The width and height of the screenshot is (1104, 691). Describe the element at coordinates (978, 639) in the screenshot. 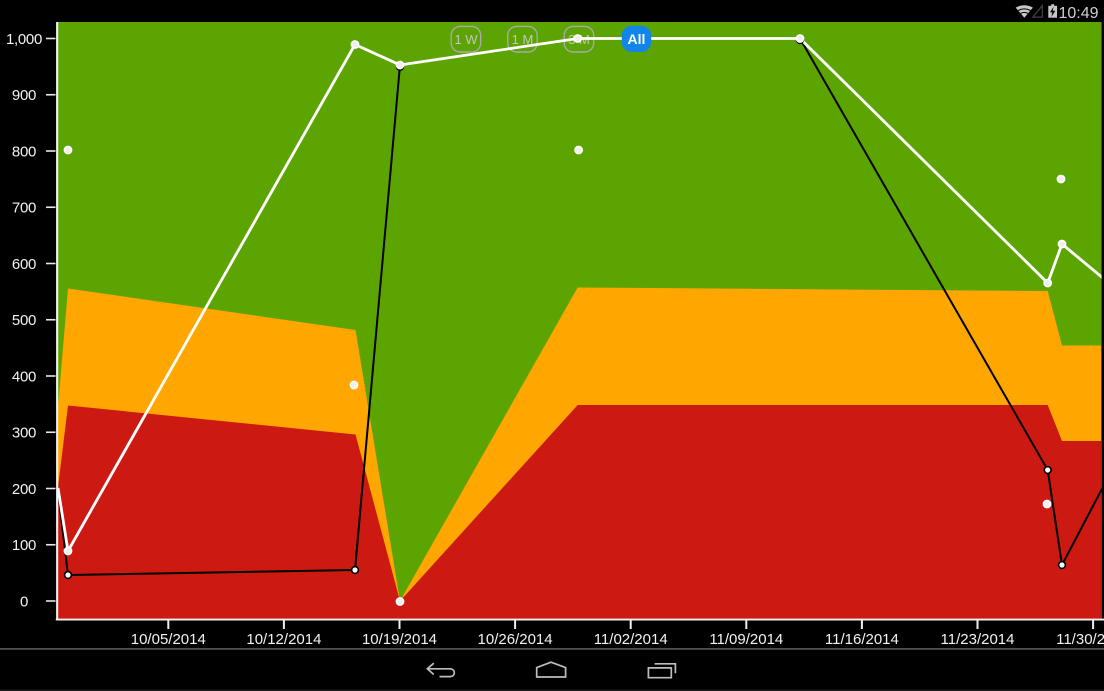

I see `svg-text: 11/23/2014` at that location.